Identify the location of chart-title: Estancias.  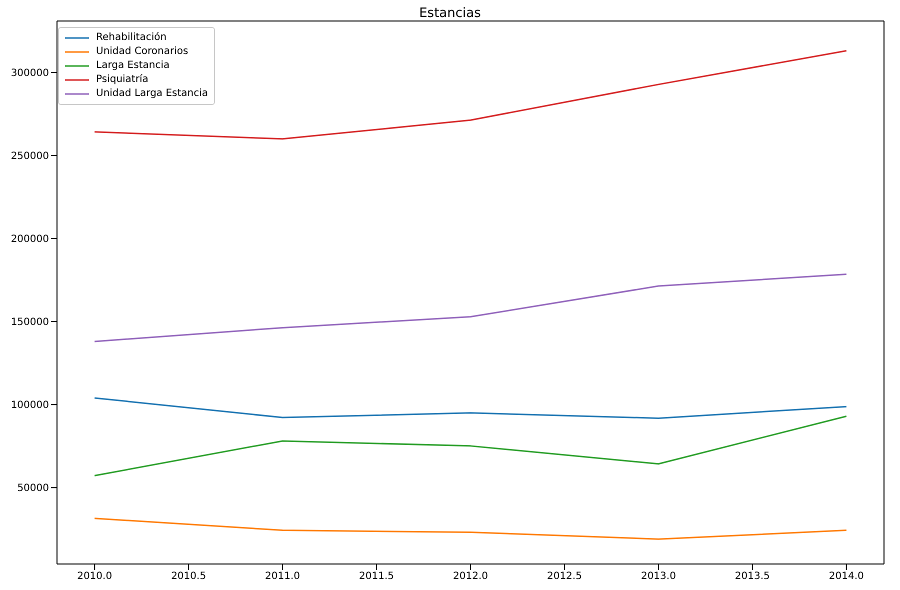
(450, 13).